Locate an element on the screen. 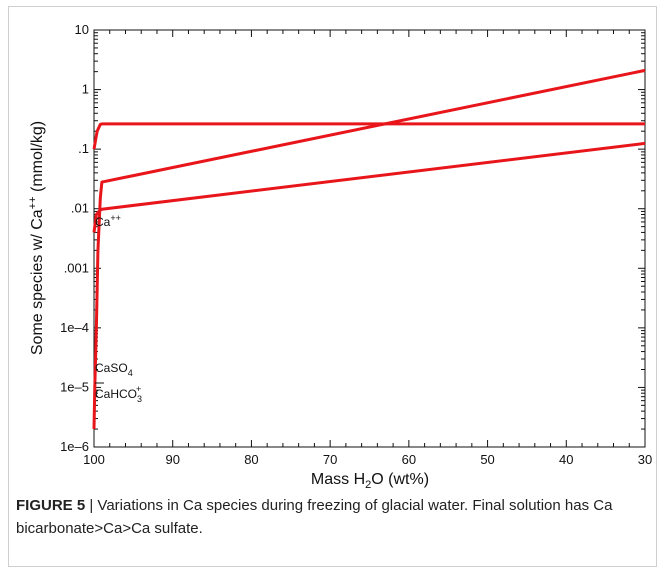 Image resolution: width=667 pixels, height=575 pixels. y-axis-title: Some species w/ Ca++ (mmol/kg) is located at coordinates (36, 238).